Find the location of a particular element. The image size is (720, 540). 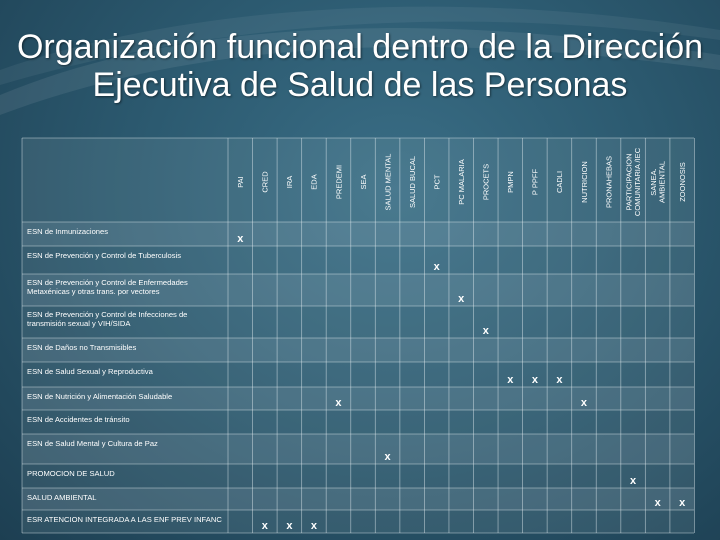

column-header-label: PREDEMI is located at coordinates (338, 182).